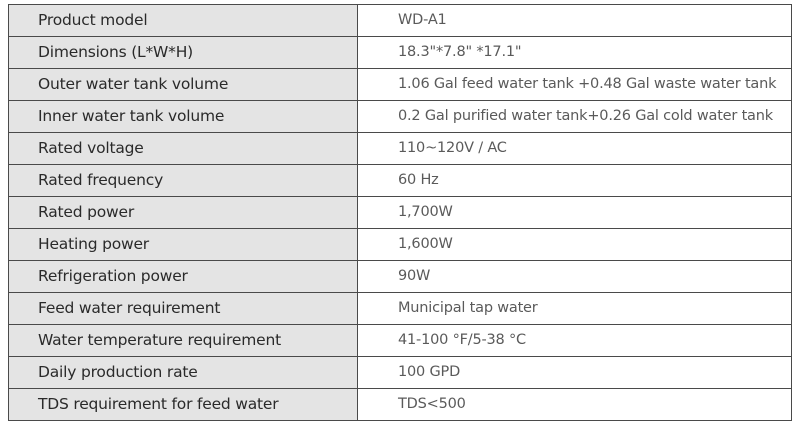  I want to click on row-value: 1,700W, so click(574, 212).